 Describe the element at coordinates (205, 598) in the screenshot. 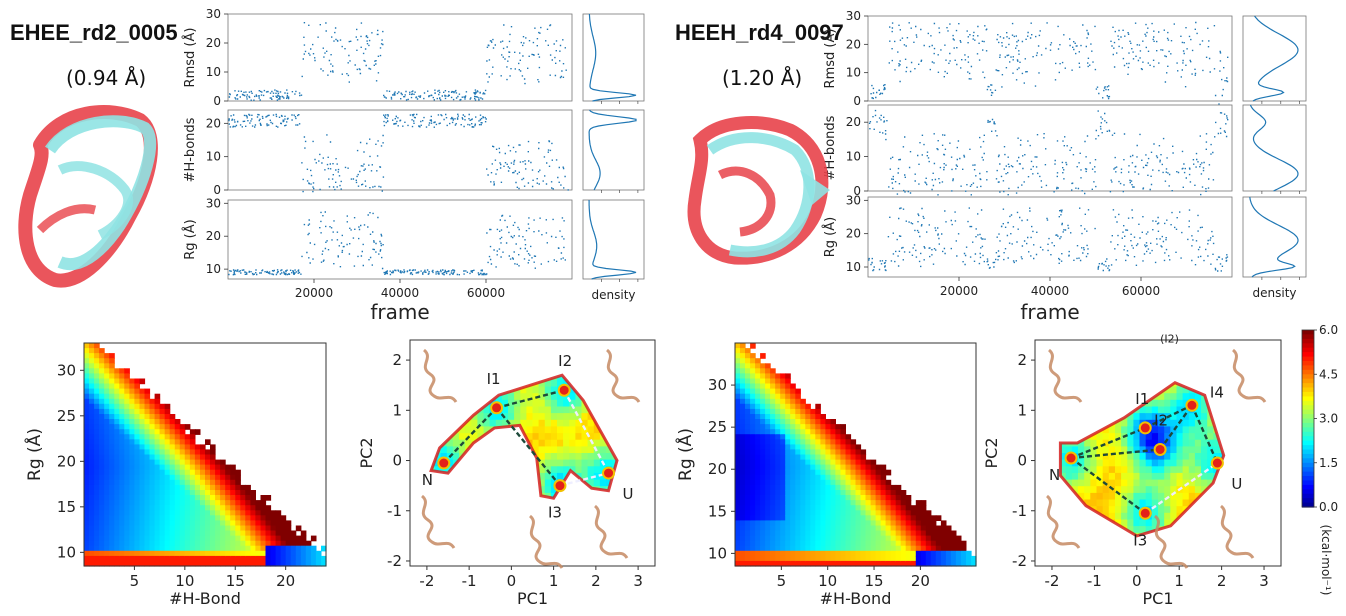

I see `x-axis-label: #H-Bond` at that location.